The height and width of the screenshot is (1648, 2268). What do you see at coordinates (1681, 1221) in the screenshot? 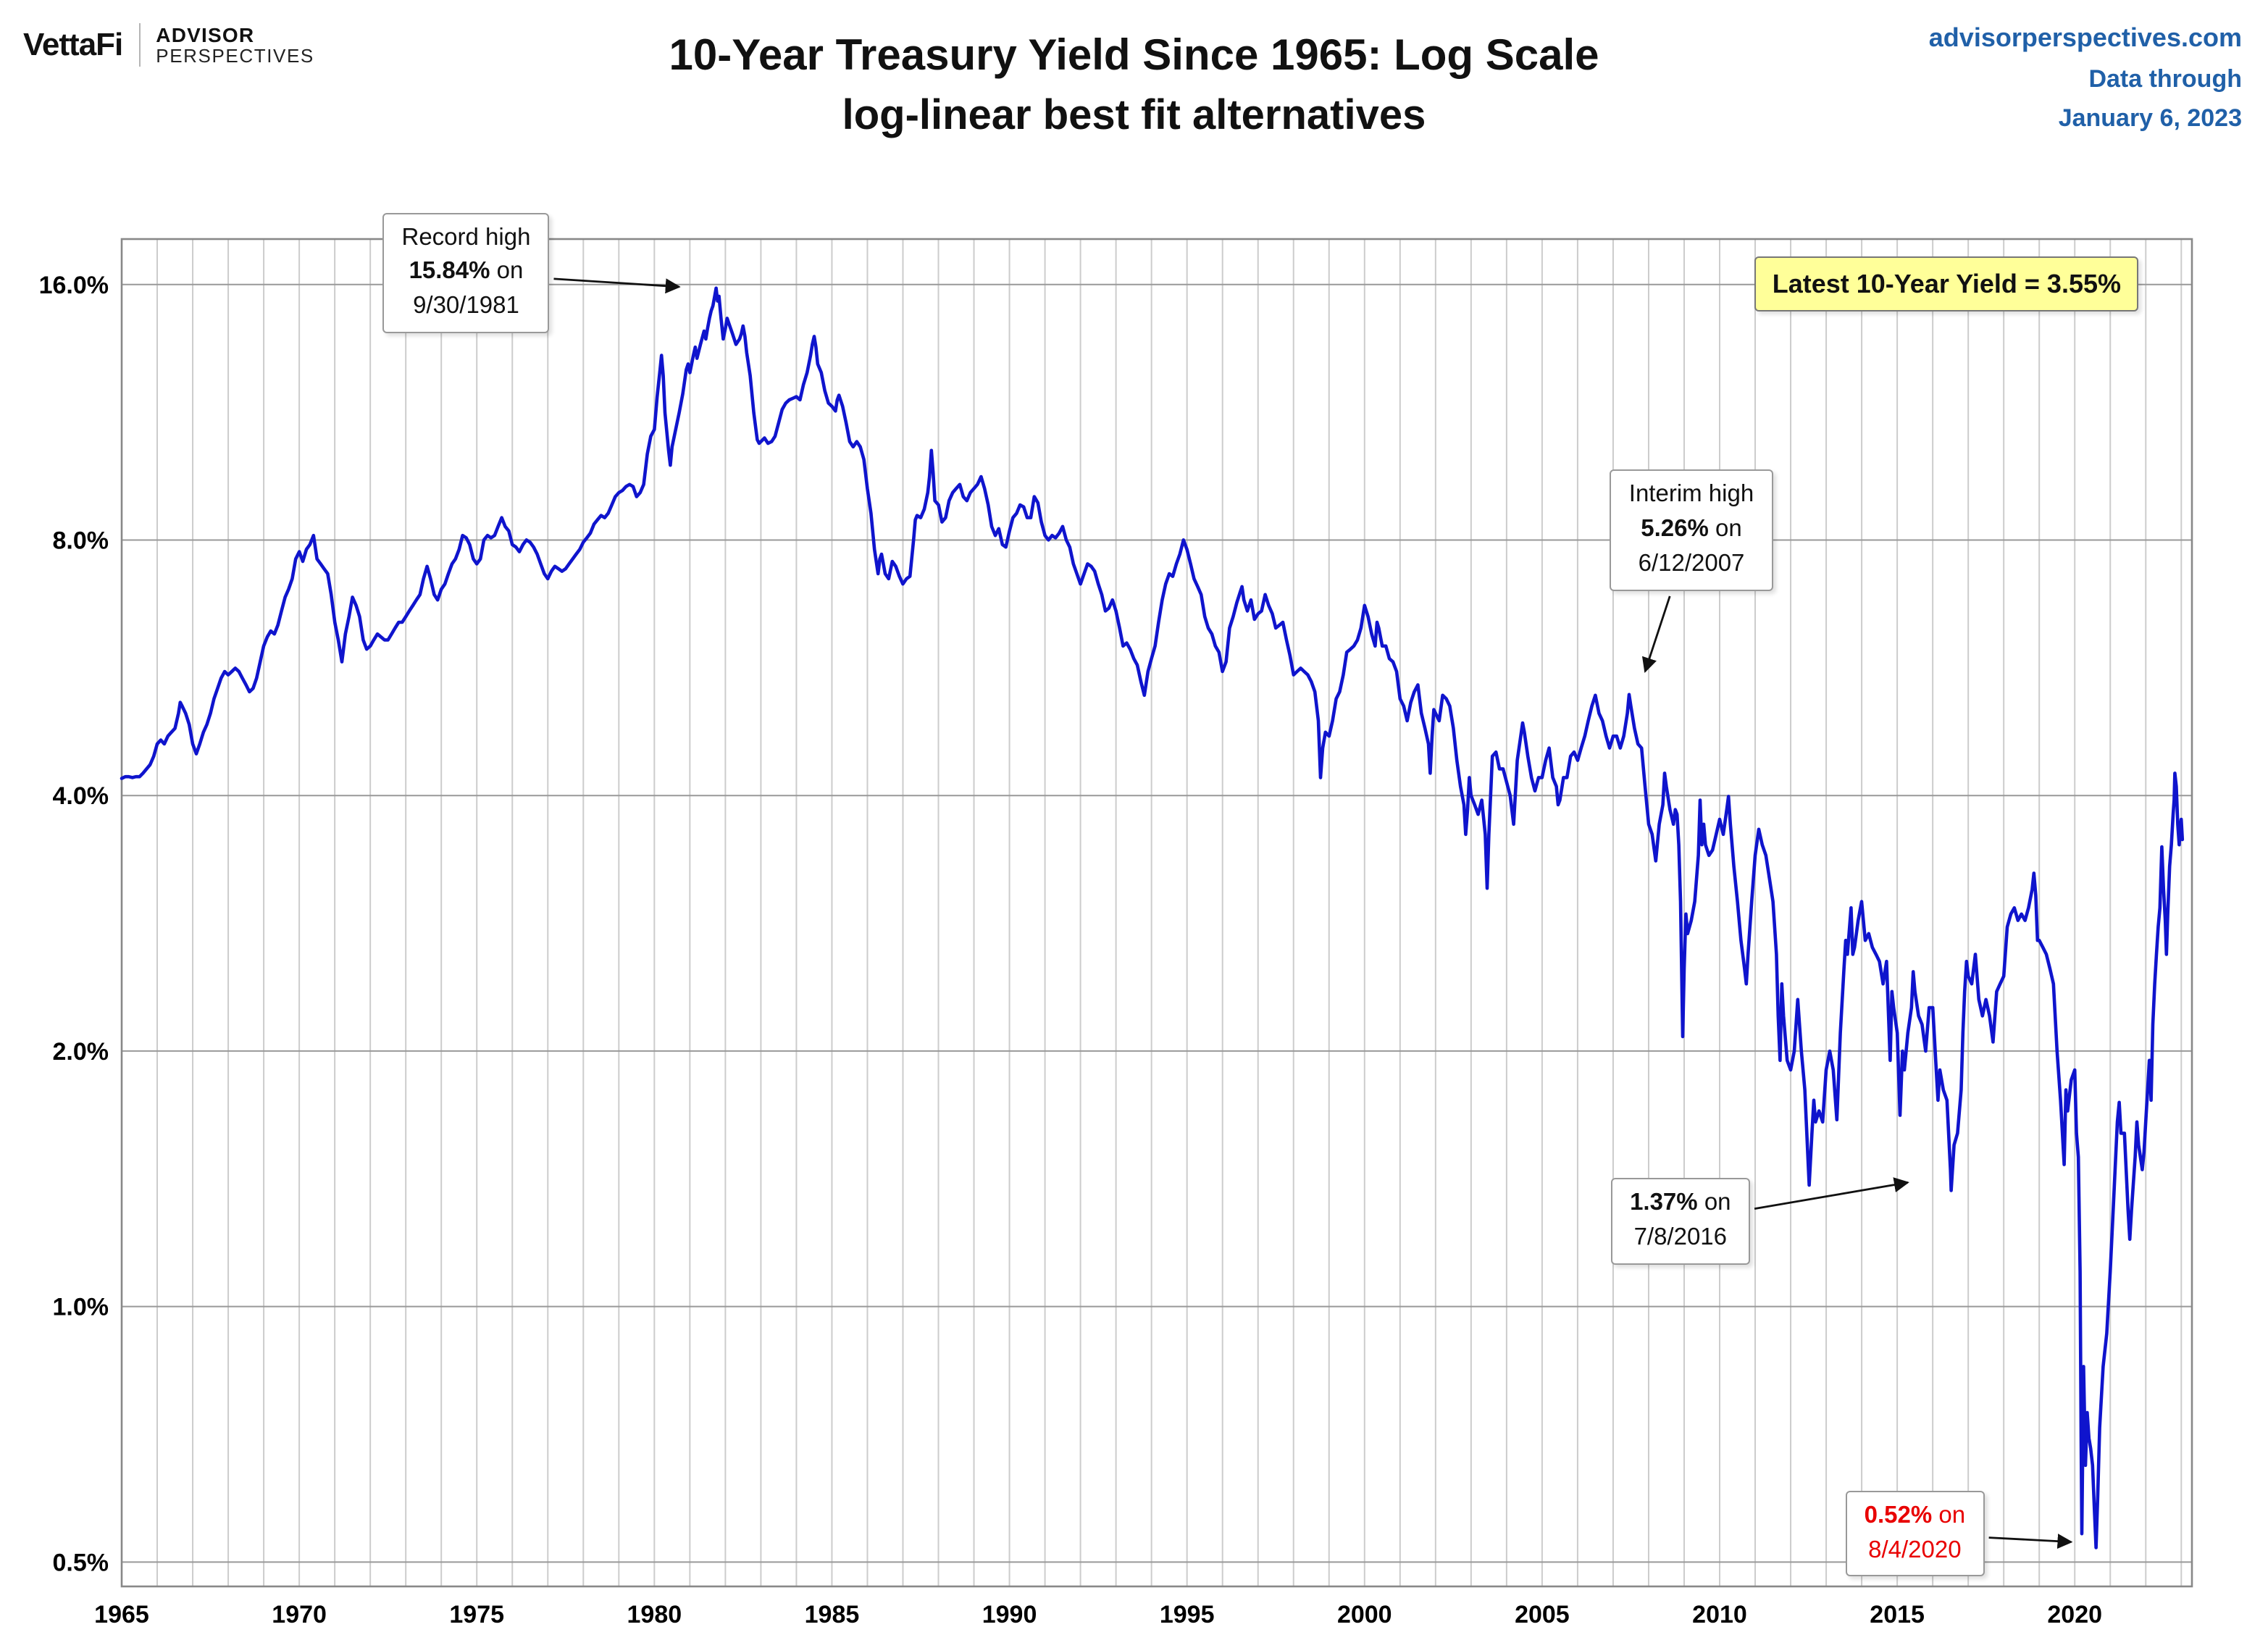
I see `annotation-low-2016: 1.37% on 7/8/2016` at bounding box center [1681, 1221].